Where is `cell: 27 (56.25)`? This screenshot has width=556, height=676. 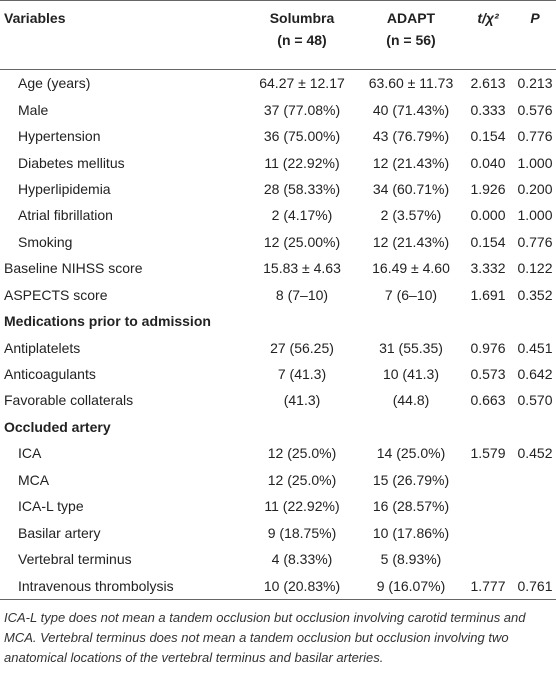 cell: 27 (56.25) is located at coordinates (302, 347).